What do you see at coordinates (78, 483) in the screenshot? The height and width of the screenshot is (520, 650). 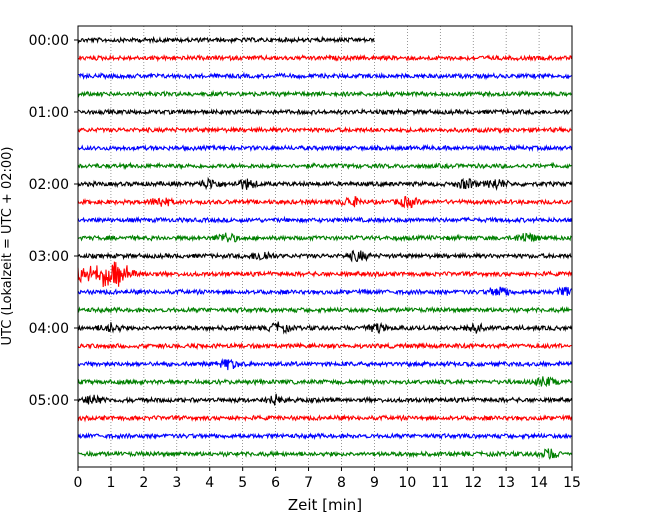 I see `x-tick-label: 0` at bounding box center [78, 483].